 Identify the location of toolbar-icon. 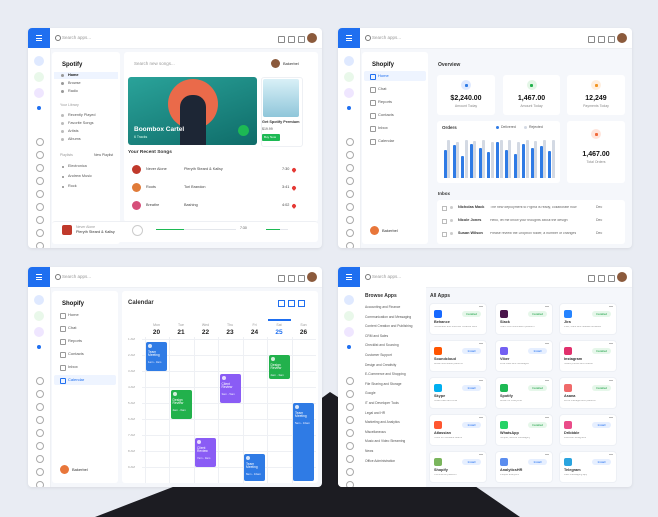
(281, 278).